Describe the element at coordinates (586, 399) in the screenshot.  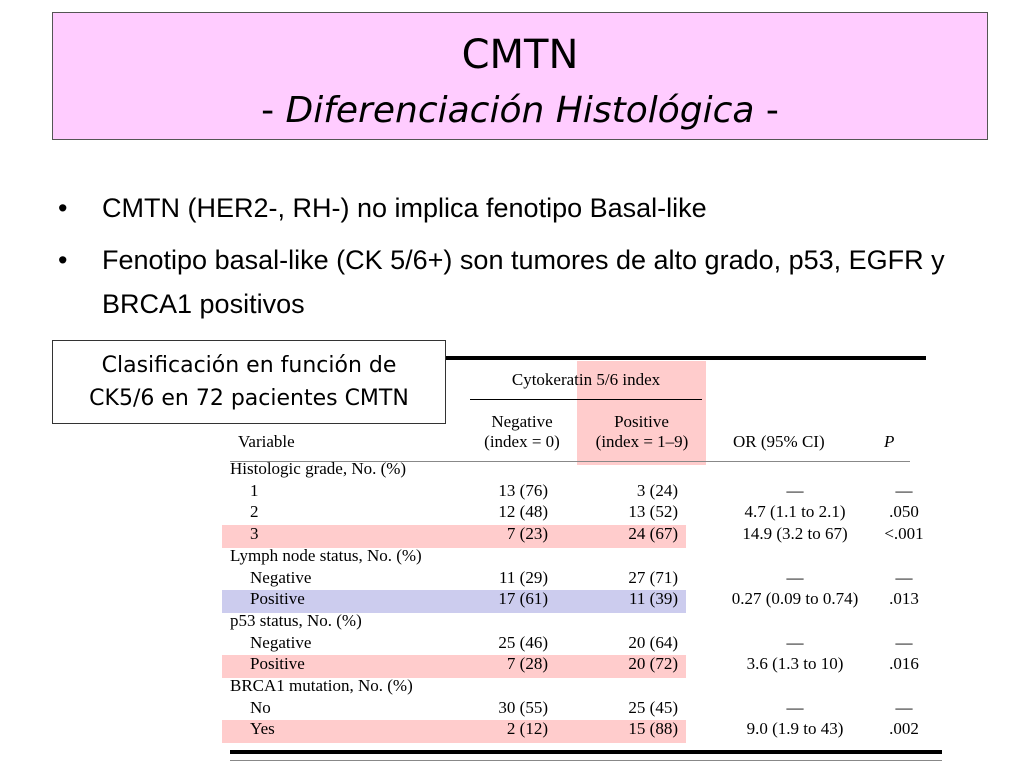
I see `spanner-rule` at that location.